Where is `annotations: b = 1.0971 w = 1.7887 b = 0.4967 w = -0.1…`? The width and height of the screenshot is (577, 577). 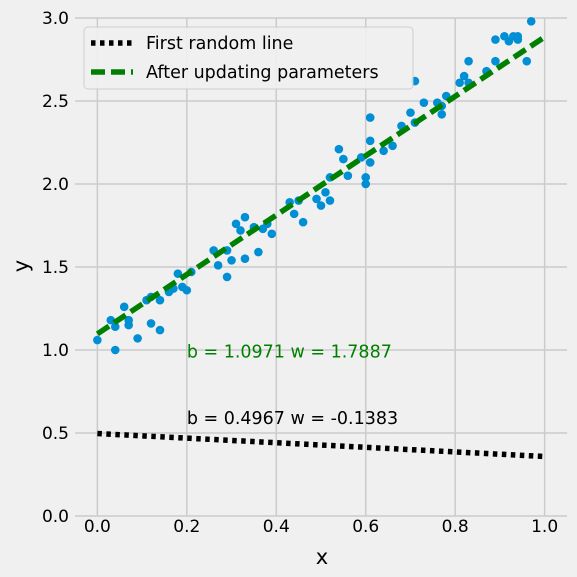
annotations: b = 1.0971 w = 1.7887 b = 0.4967 w = -0.1… is located at coordinates (292, 385).